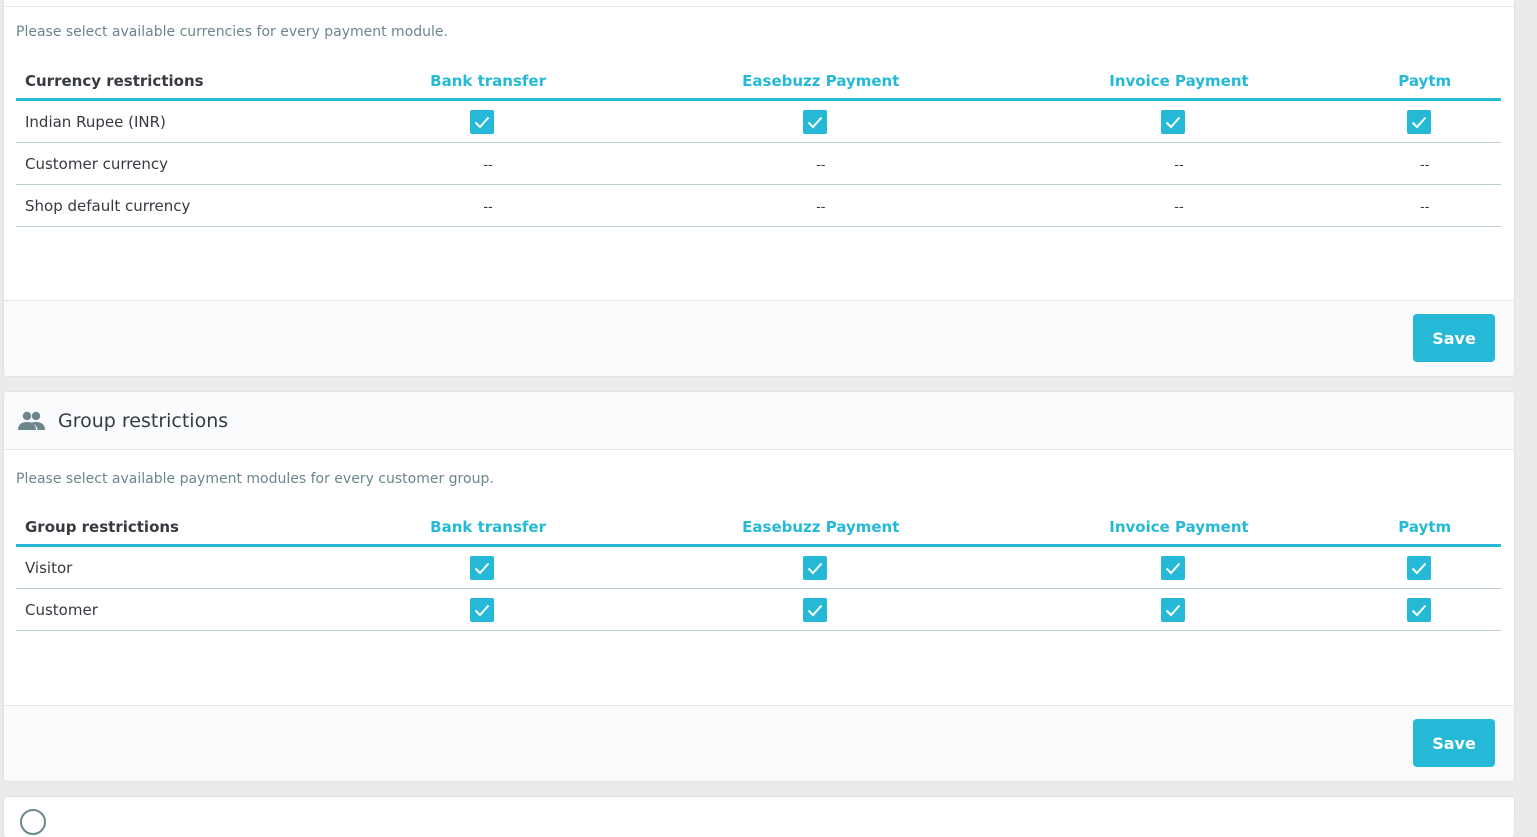 This screenshot has height=837, width=1537. I want to click on scrollbar-track, so click(1526, 407).